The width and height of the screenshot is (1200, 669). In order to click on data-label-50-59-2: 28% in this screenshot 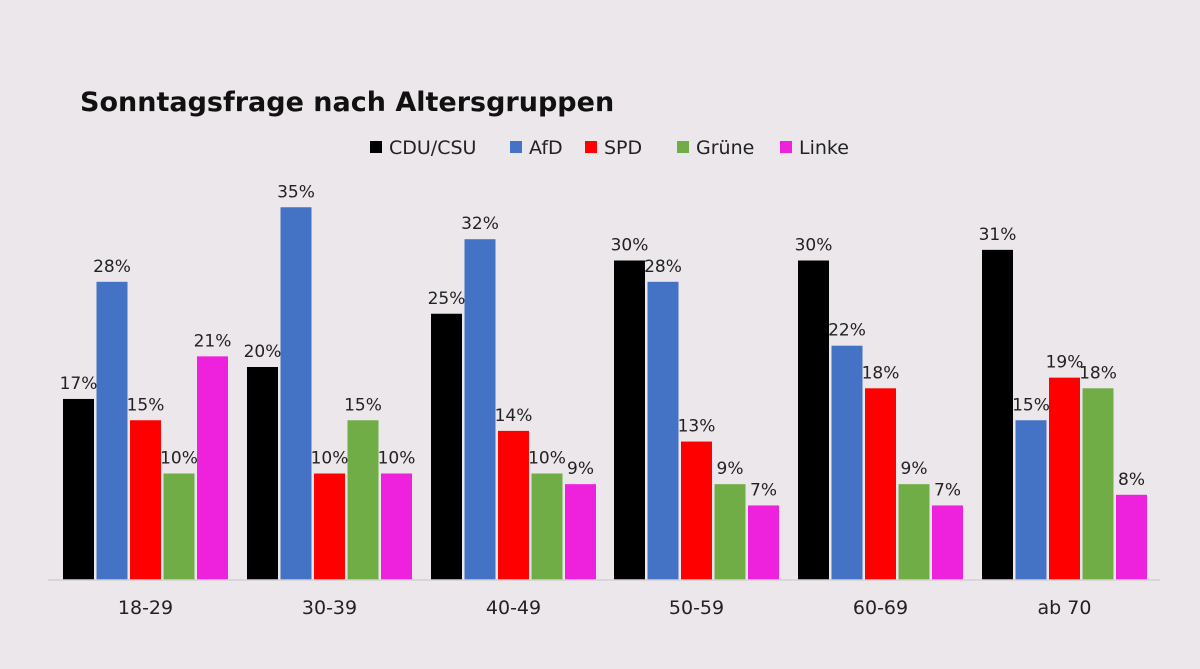, I will do `click(663, 267)`.